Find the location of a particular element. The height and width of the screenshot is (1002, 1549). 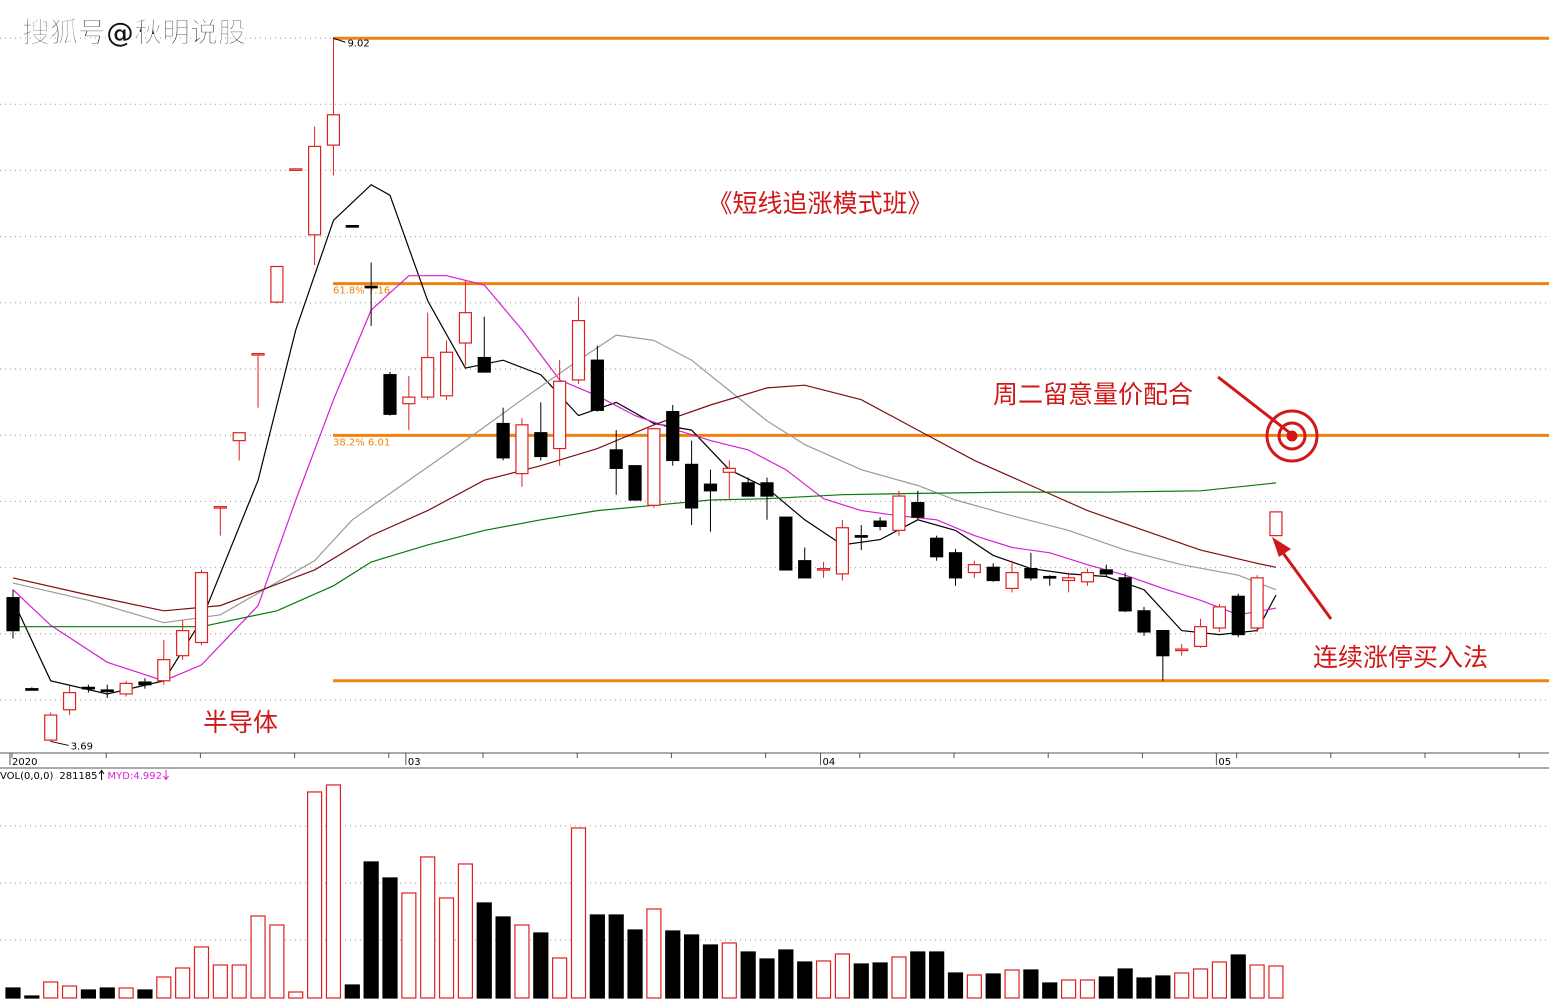

annotation: 《短线追涨模式班》 is located at coordinates (819, 203).